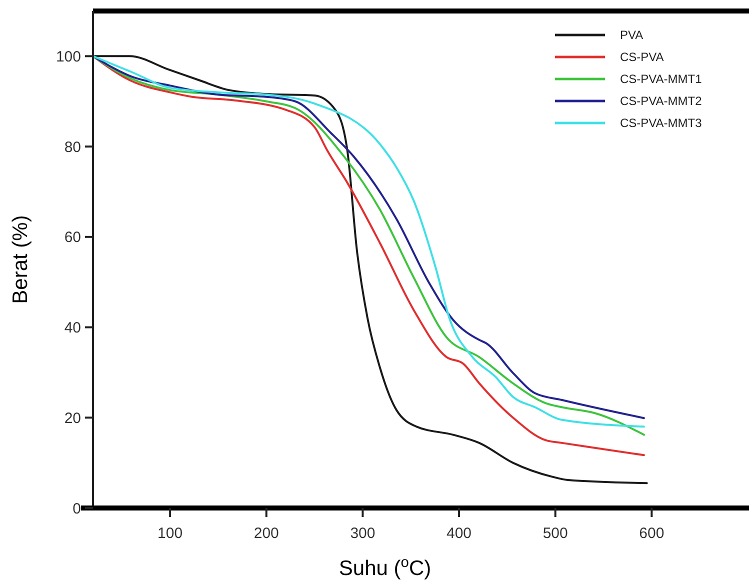 The width and height of the screenshot is (749, 581). I want to click on y-tick-label: 80, so click(72, 147).